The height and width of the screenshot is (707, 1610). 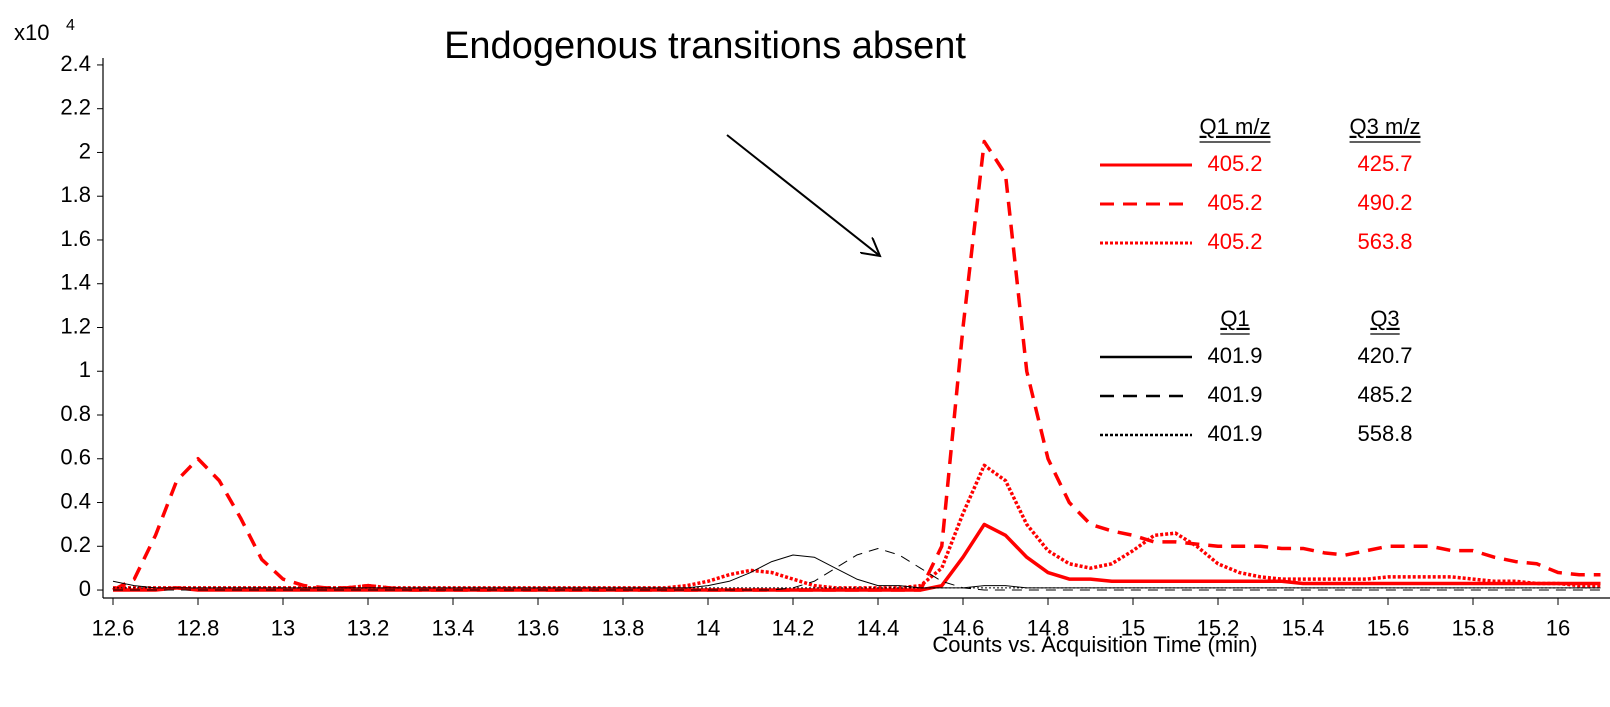 I want to click on y-tick-label: 2.2, so click(x=75, y=107).